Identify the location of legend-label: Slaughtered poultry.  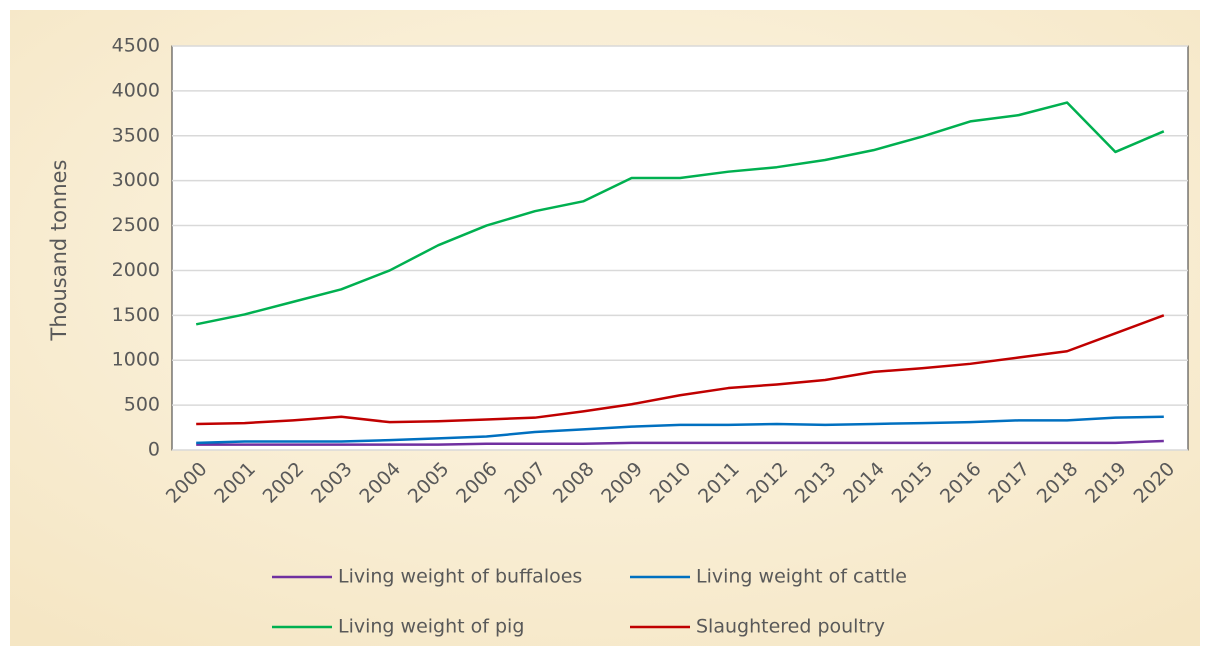
(790, 627).